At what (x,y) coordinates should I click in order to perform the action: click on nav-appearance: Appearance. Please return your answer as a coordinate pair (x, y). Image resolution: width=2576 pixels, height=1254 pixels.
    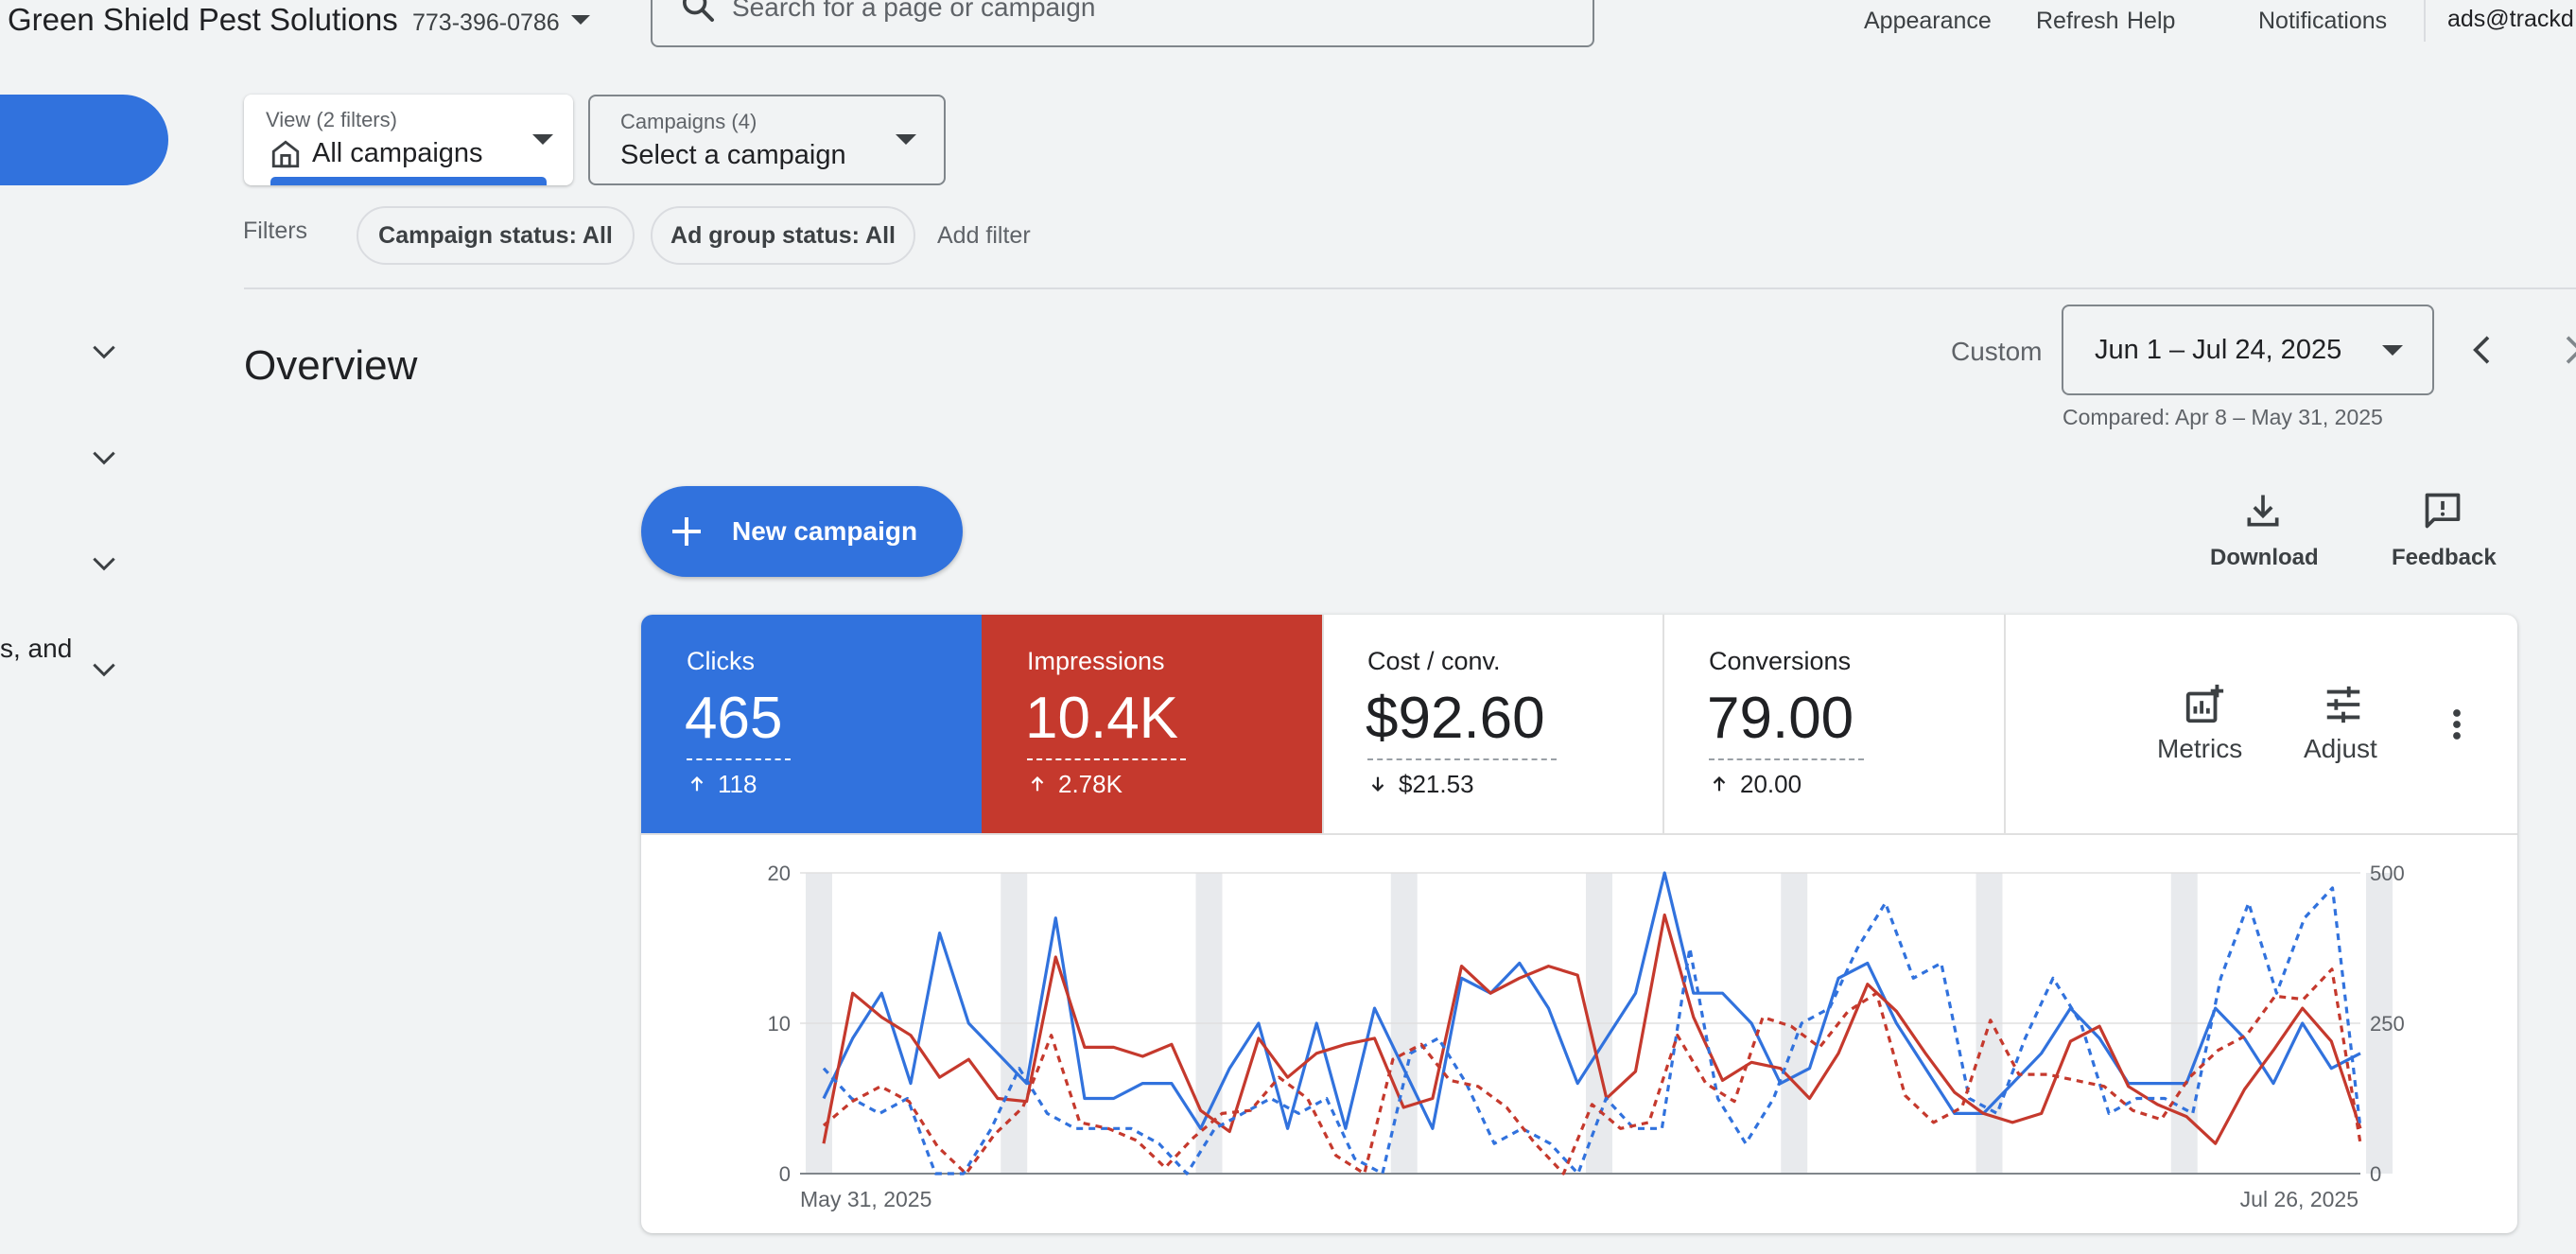
    Looking at the image, I should click on (1928, 21).